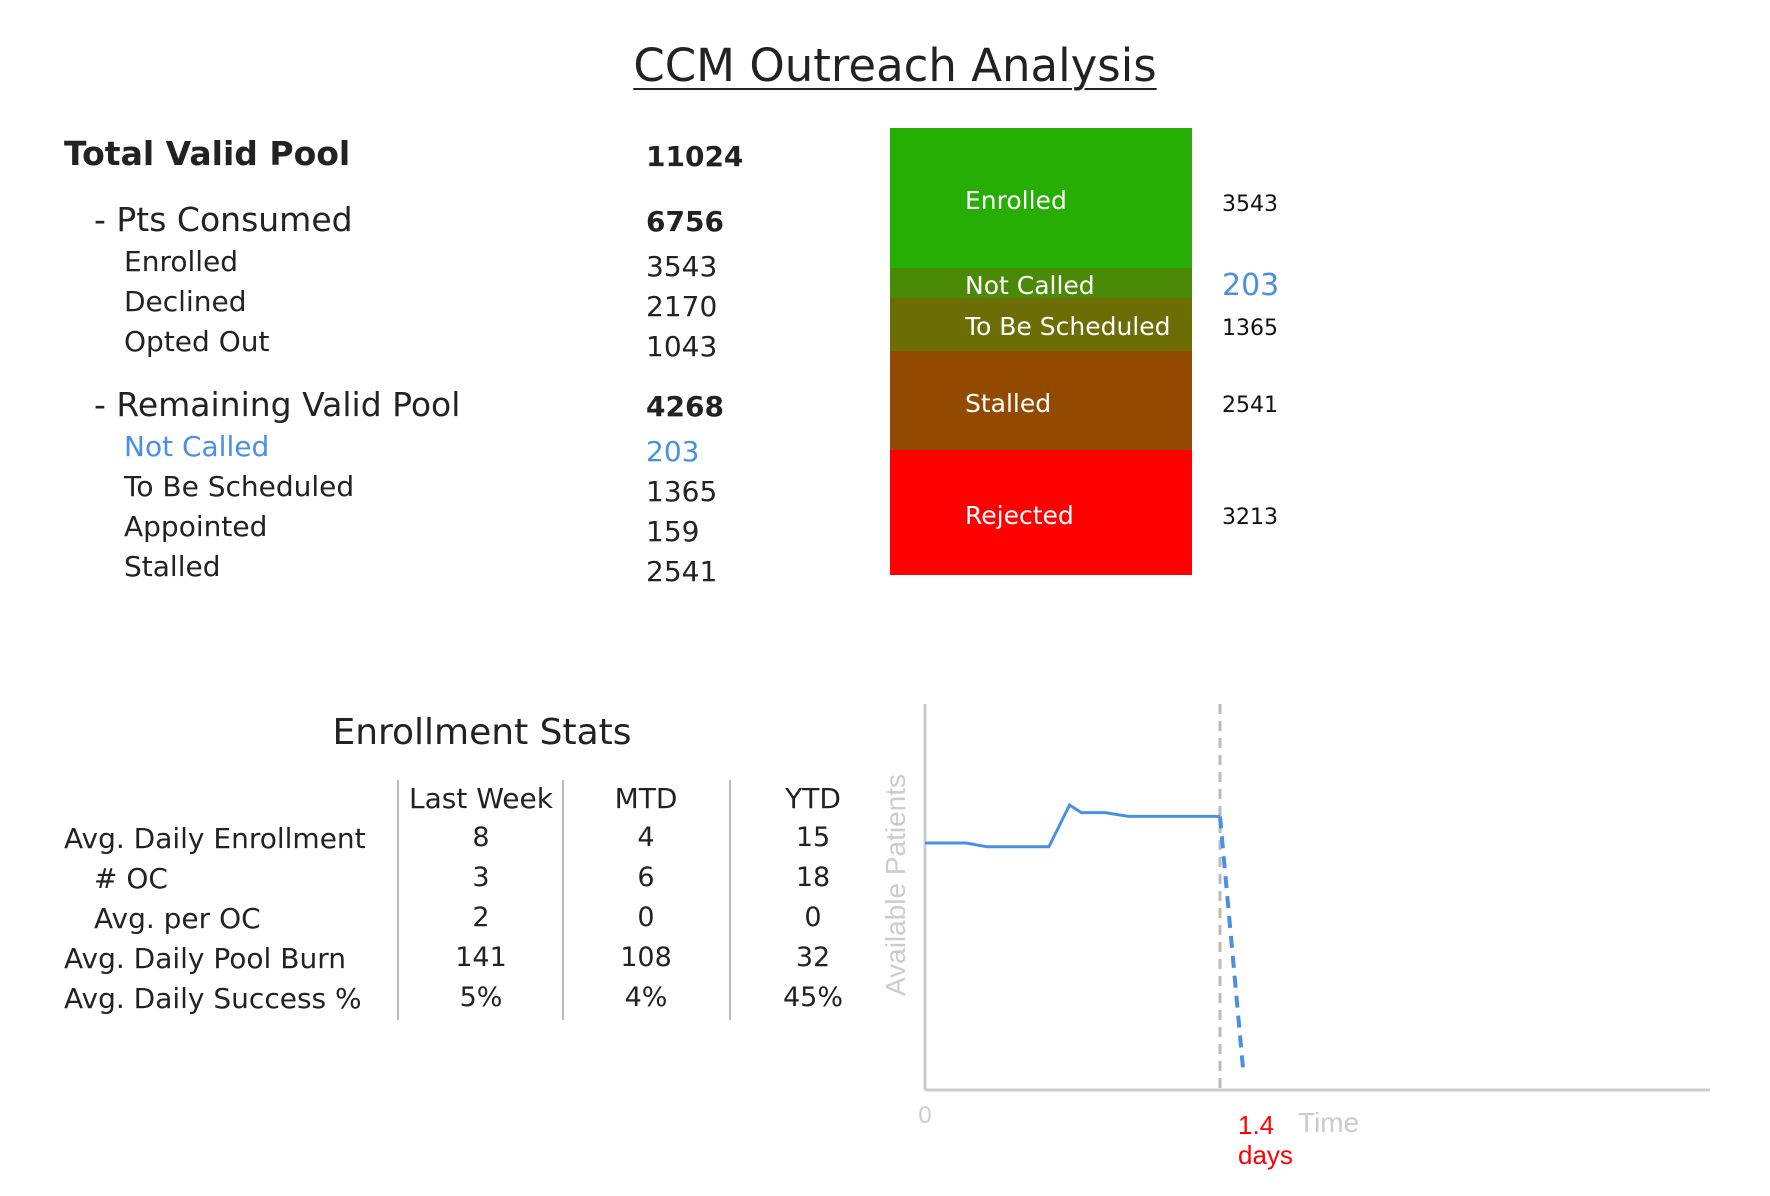 The width and height of the screenshot is (1770, 1196). What do you see at coordinates (207, 153) in the screenshot?
I see `total-valid-pool-label: Total Valid Pool` at bounding box center [207, 153].